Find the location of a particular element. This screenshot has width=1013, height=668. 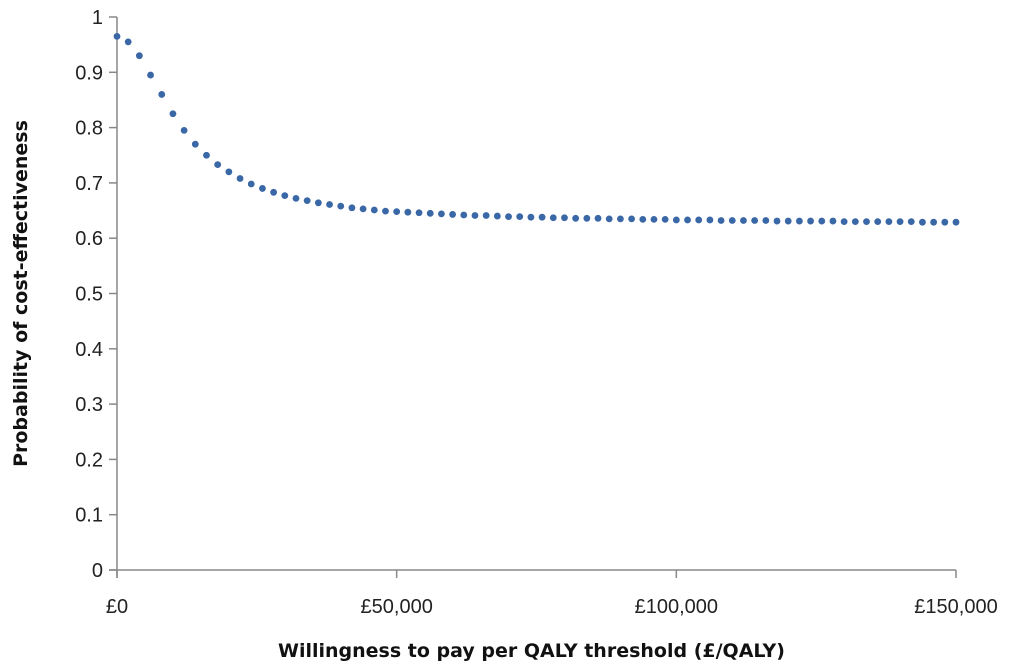

y-tick-label: 0.7 is located at coordinates (89, 184).